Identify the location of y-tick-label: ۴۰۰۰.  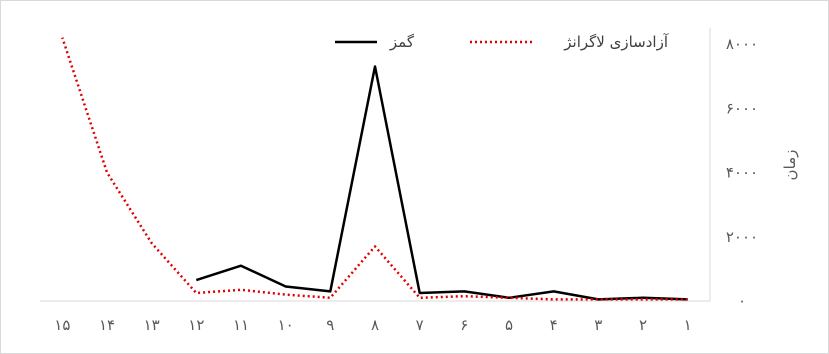
(742, 173).